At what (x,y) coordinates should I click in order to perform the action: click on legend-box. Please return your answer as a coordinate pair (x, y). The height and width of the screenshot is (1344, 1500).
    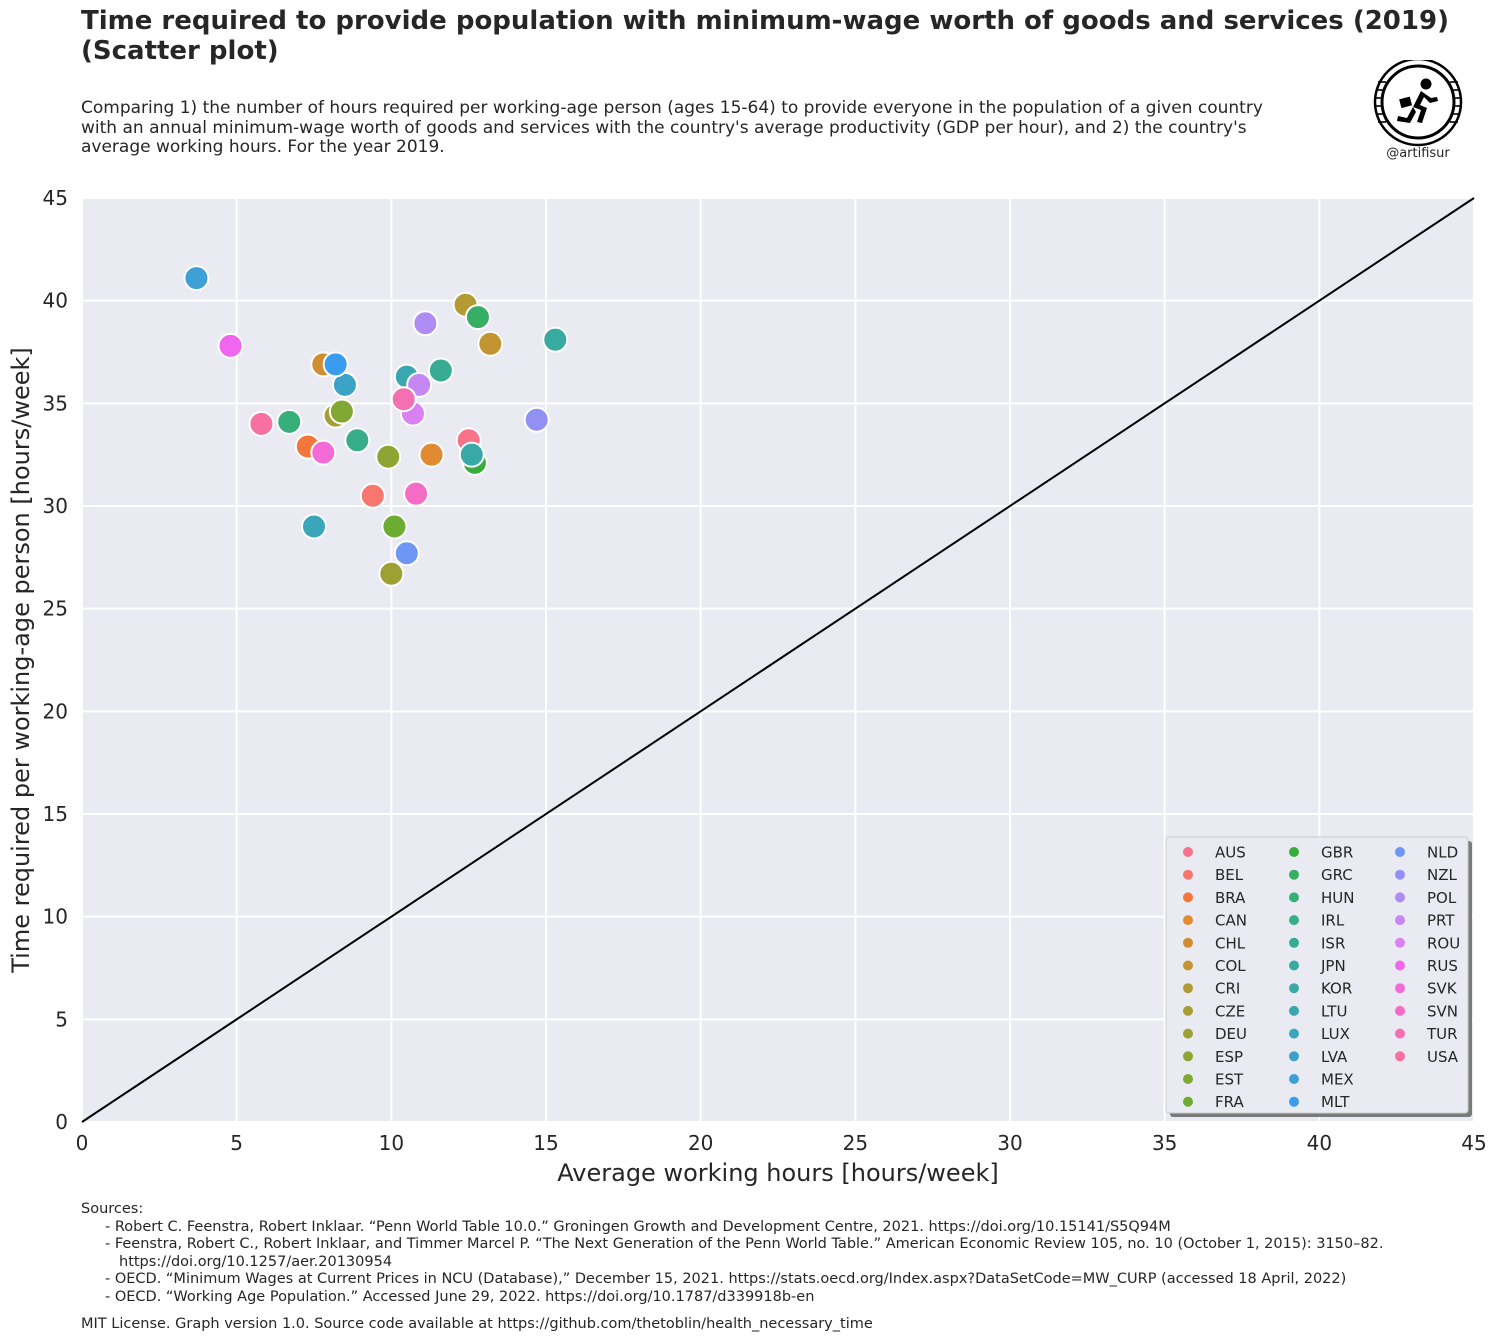
    Looking at the image, I should click on (1317, 975).